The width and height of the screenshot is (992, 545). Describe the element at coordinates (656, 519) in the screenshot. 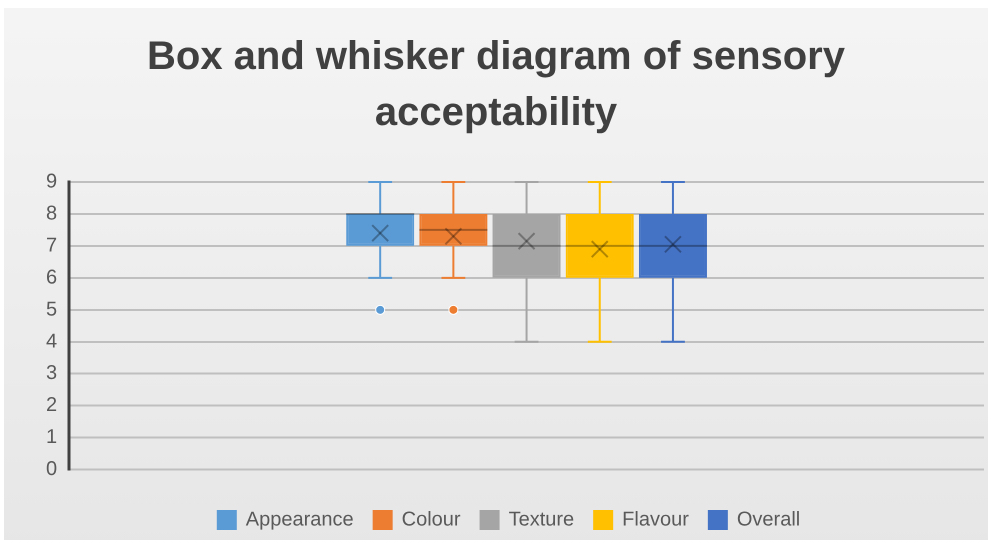

I see `legend-label: Flavour` at that location.